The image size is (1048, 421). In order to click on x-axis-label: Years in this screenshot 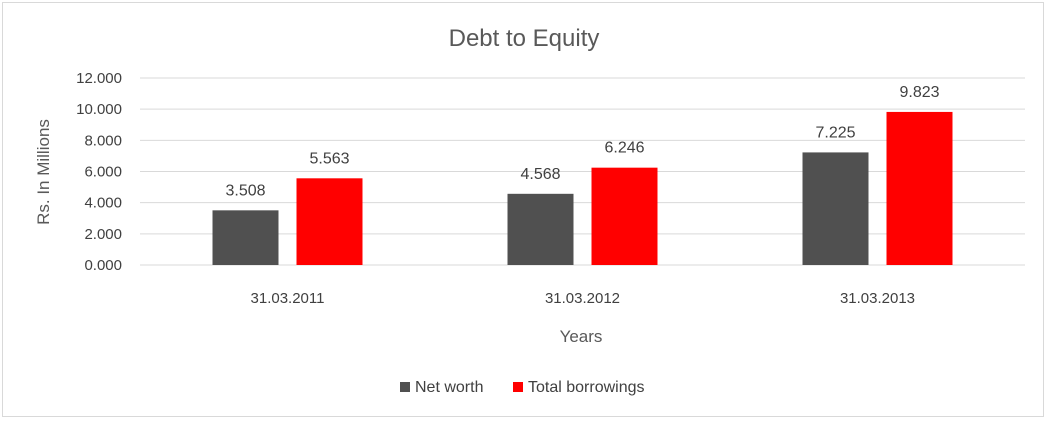, I will do `click(581, 336)`.